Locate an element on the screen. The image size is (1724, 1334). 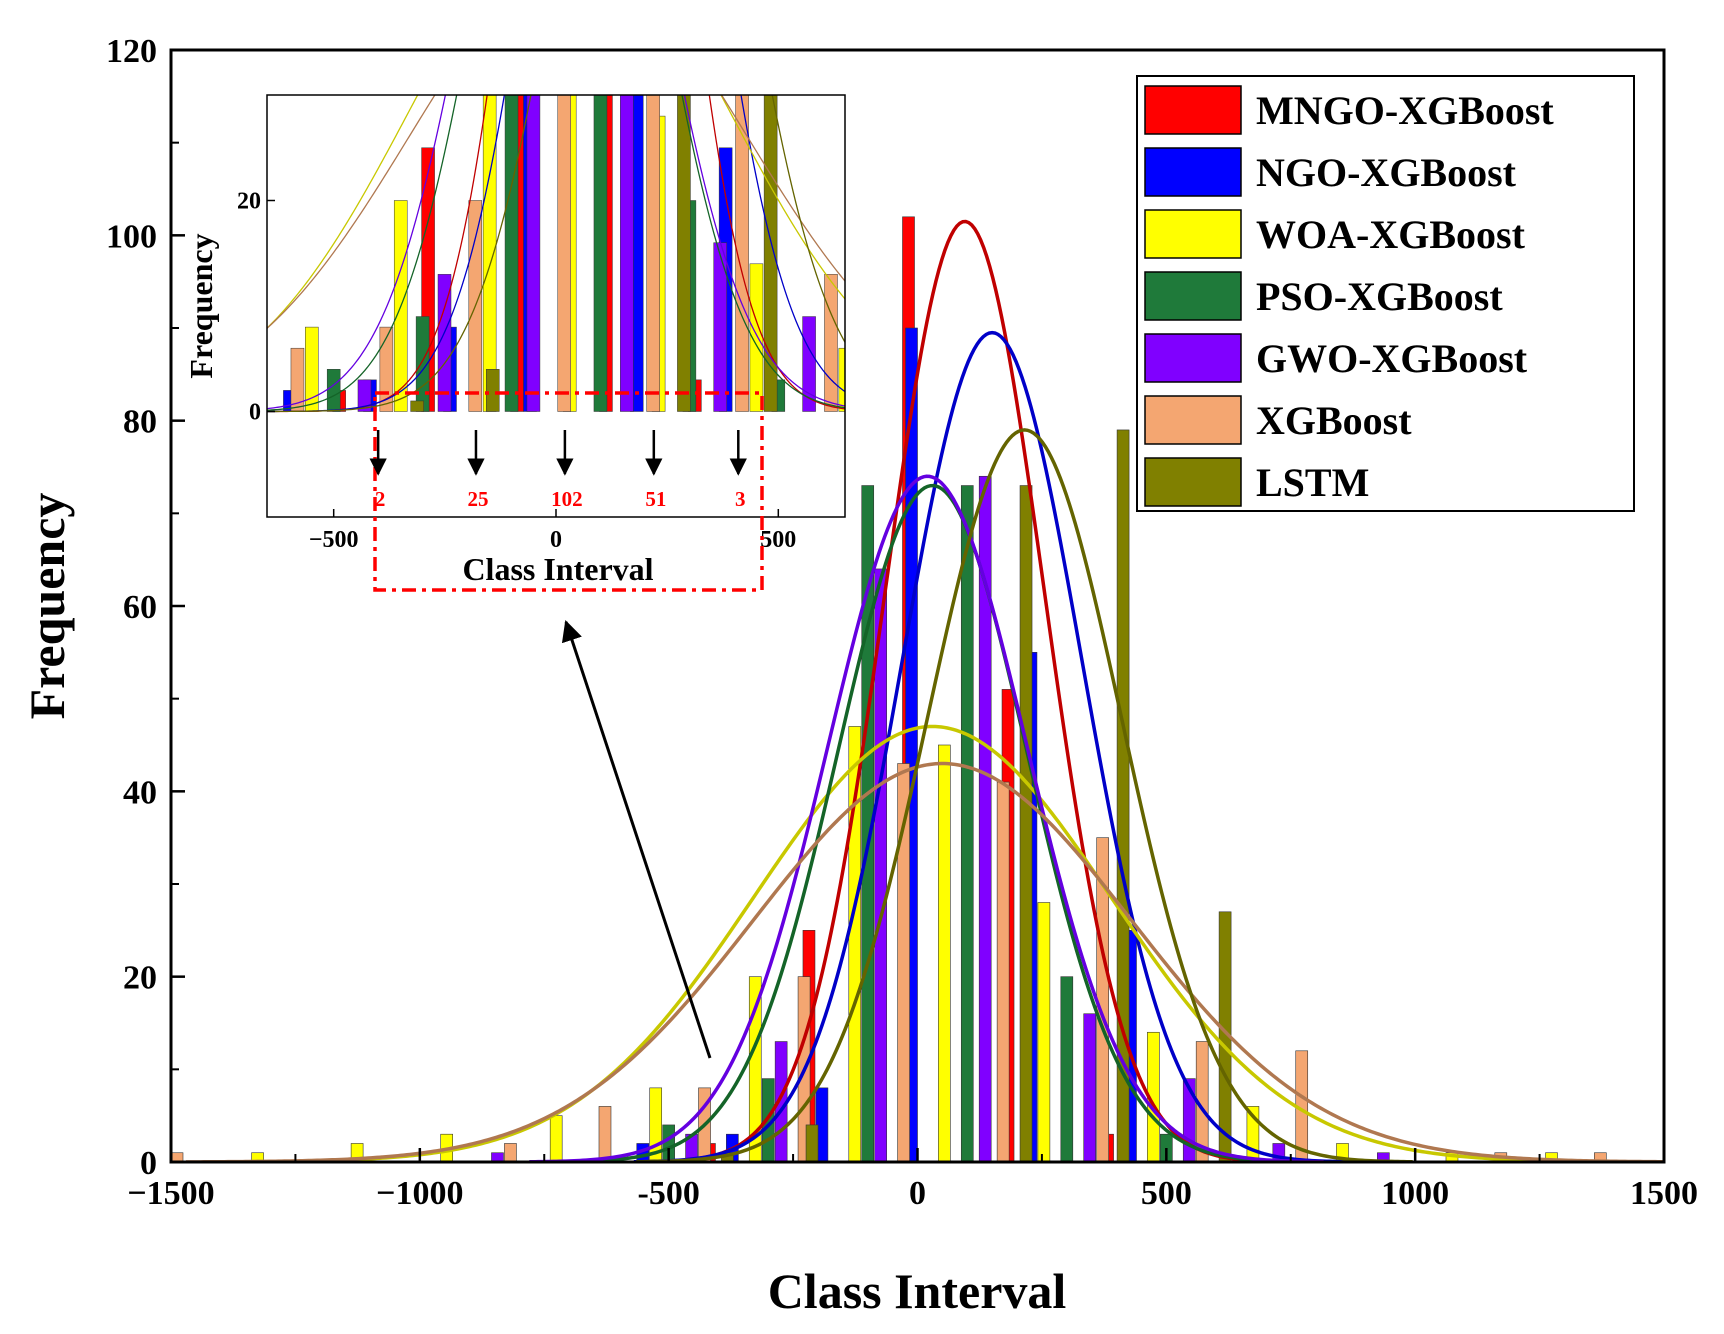
y-tick-label-4: 80 is located at coordinates (140, 422).